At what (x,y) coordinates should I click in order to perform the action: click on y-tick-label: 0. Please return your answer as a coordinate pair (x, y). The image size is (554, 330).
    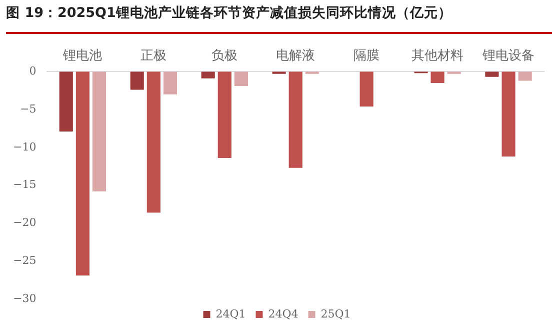
    Looking at the image, I should click on (32, 71).